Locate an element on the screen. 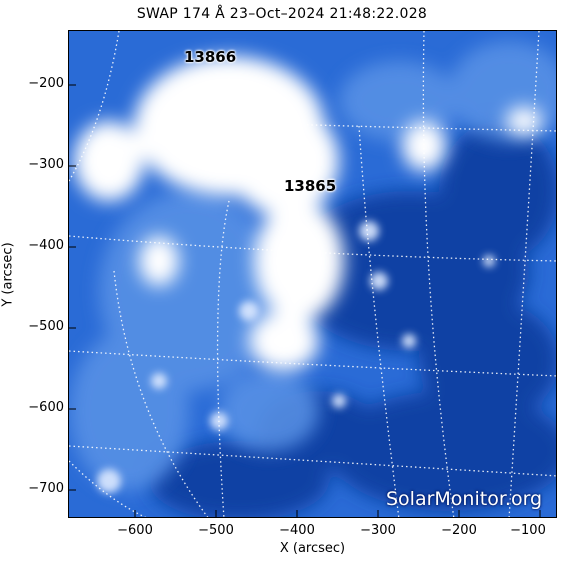 The image size is (564, 564). y-tick-label: −300 is located at coordinates (46, 164).